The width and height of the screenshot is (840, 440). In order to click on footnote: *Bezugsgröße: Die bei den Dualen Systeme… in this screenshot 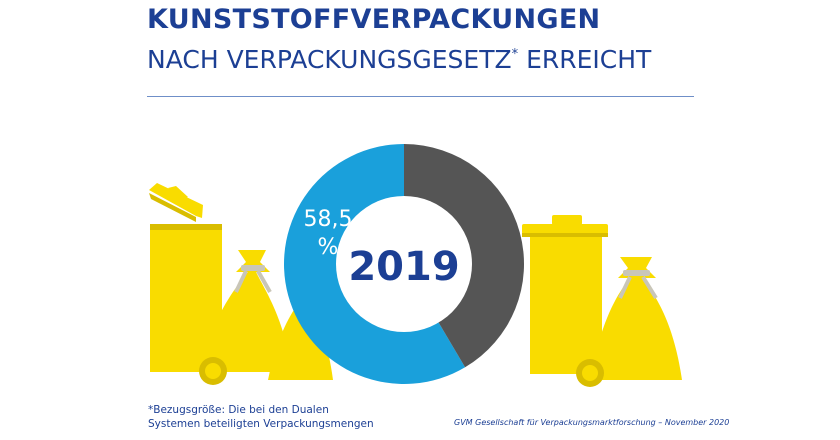, I will do `click(261, 417)`.